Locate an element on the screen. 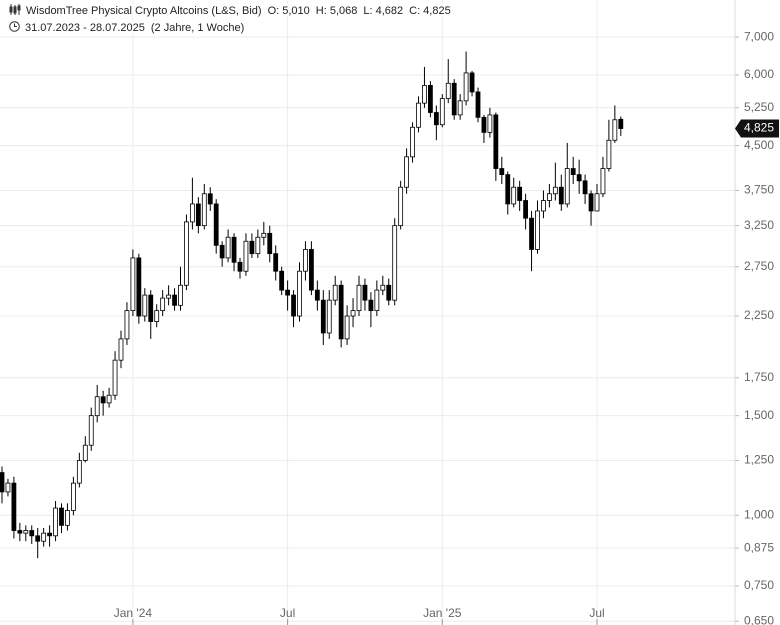  y-tick-label: 1,000 is located at coordinates (759, 514).